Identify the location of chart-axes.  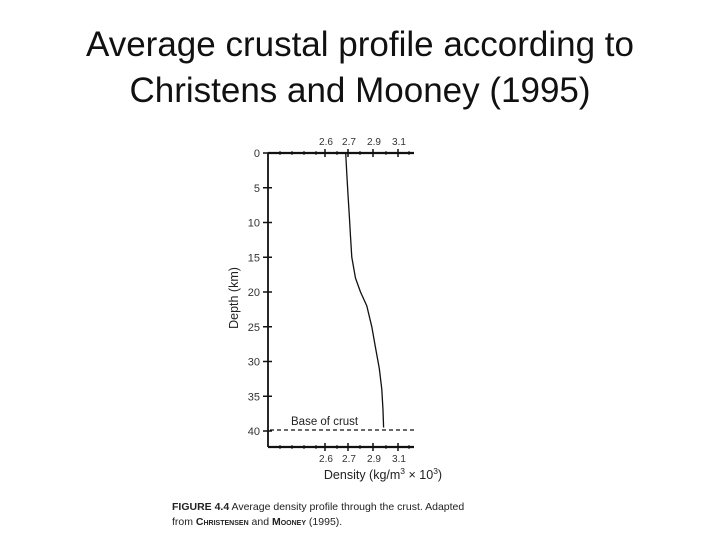
(340, 300).